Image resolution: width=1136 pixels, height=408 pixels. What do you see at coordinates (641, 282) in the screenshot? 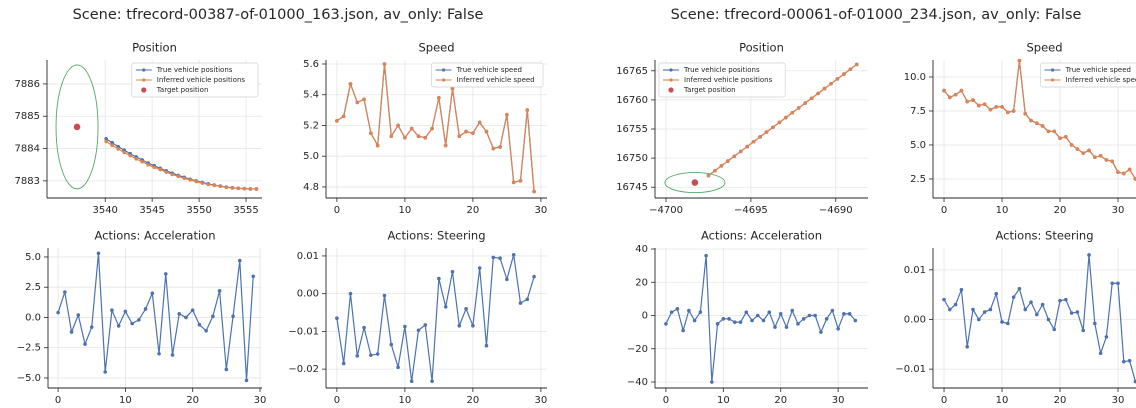
I see `y-tick-label: 20` at bounding box center [641, 282].